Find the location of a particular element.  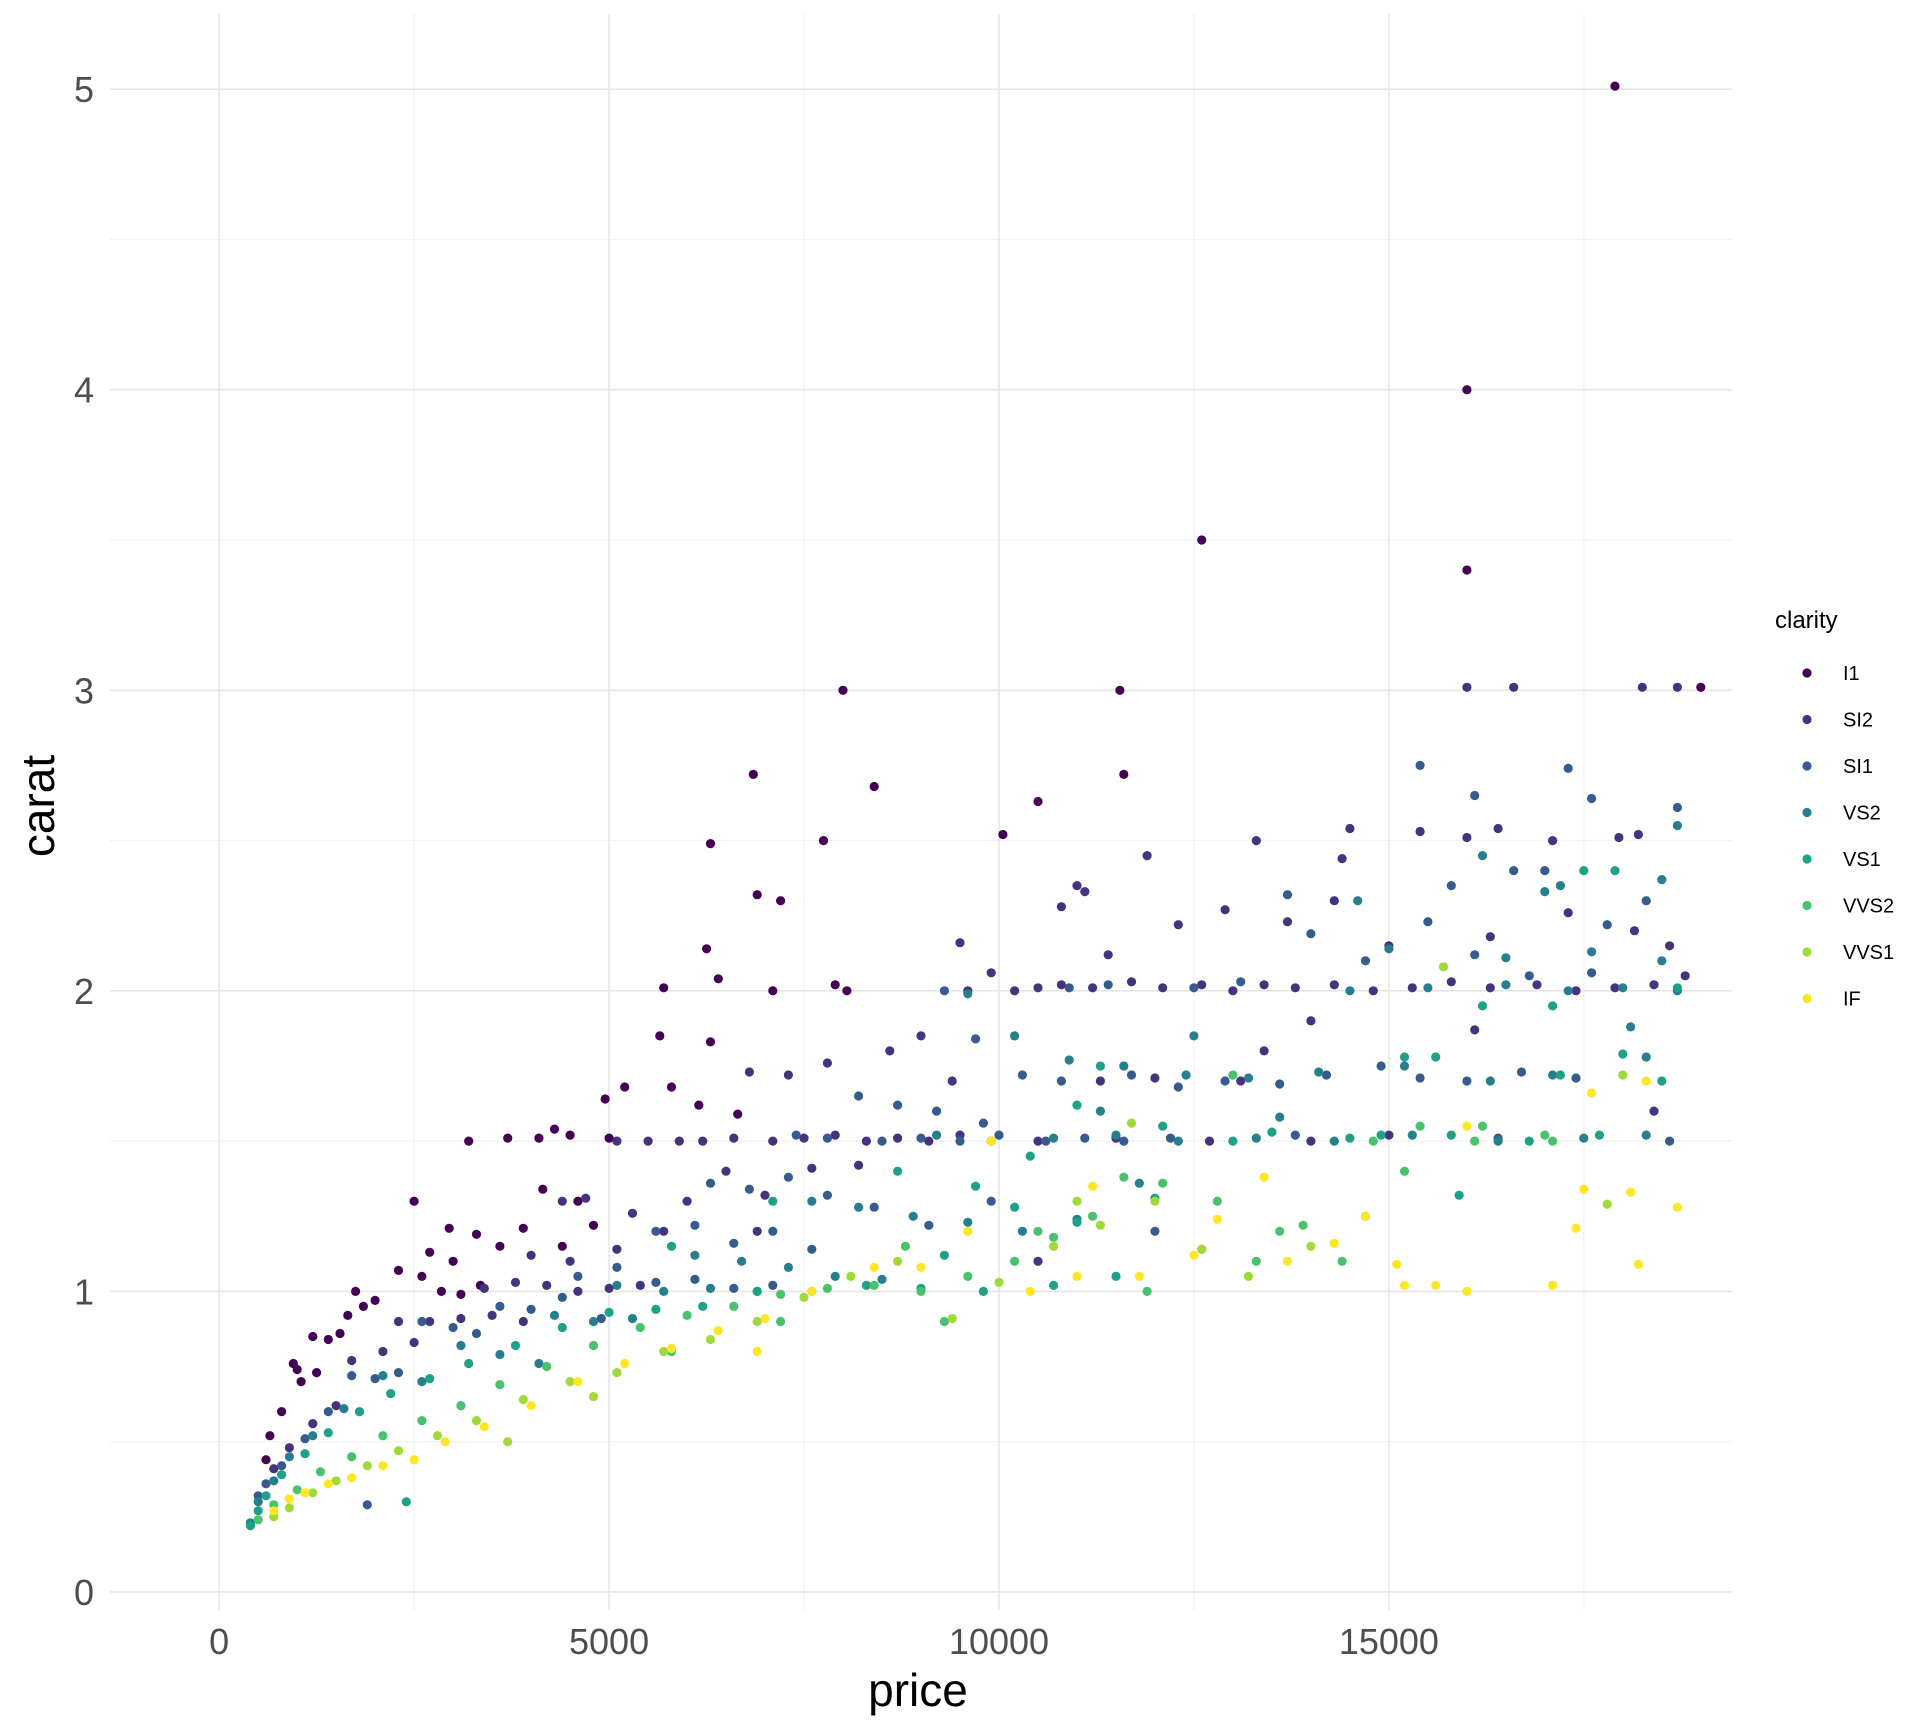

legend: clarity I1 SI2 SI1 VS2 VS1 VVS2 VVS1 IF is located at coordinates (1834, 809).